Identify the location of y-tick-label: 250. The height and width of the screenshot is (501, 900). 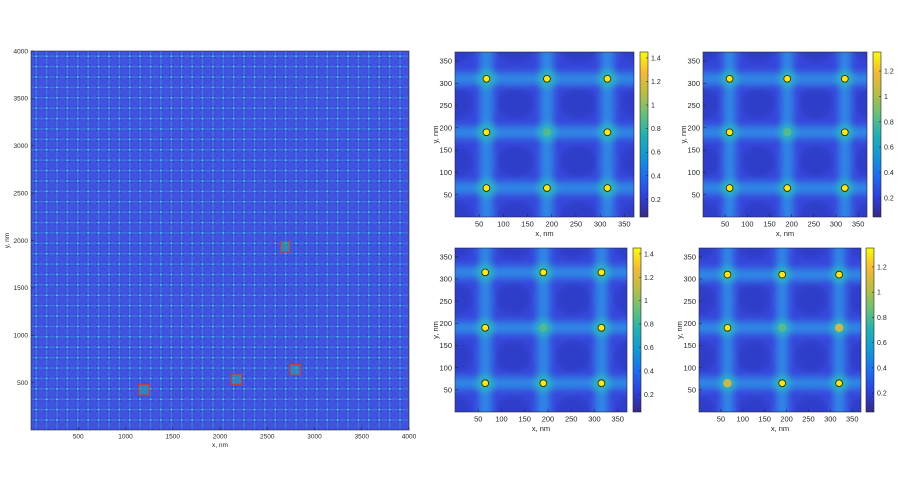
(445, 301).